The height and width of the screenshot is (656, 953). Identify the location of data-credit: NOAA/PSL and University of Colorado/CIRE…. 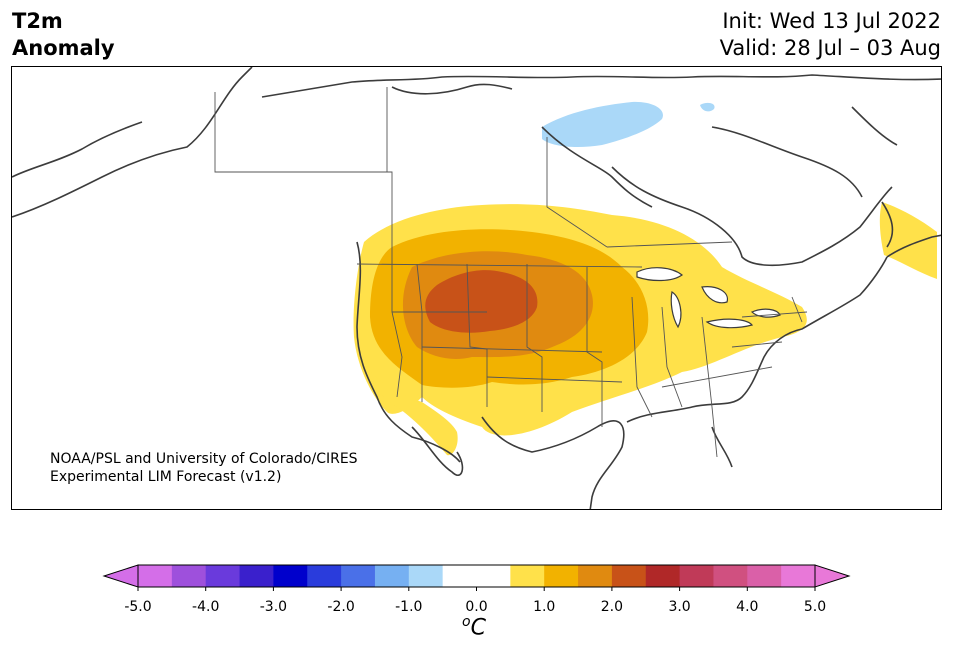
(204, 468).